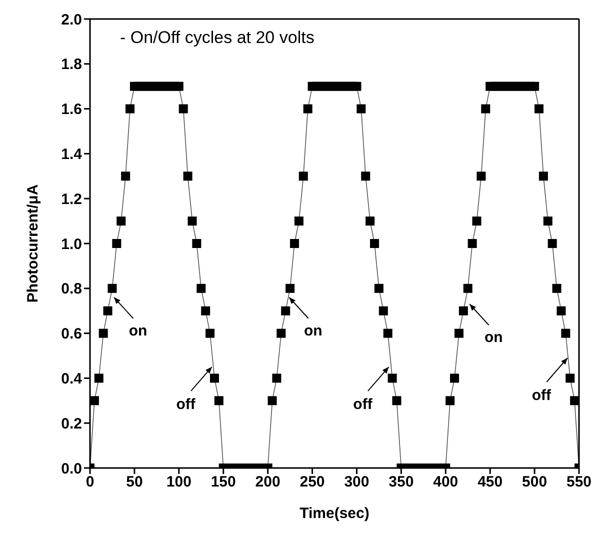  What do you see at coordinates (223, 482) in the screenshot?
I see `x-tick-label: 150` at bounding box center [223, 482].